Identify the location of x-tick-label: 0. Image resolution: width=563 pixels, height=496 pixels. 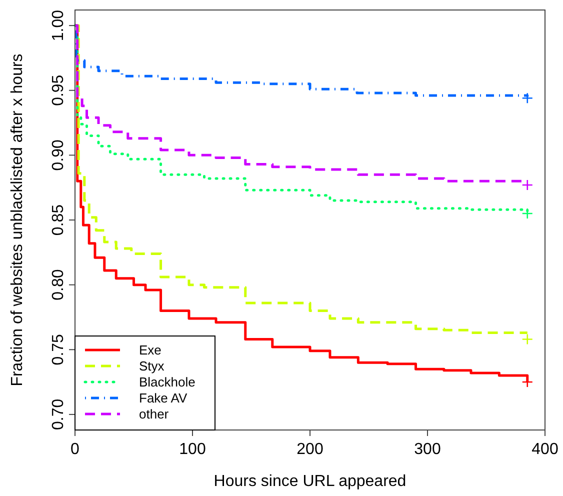
(75, 449).